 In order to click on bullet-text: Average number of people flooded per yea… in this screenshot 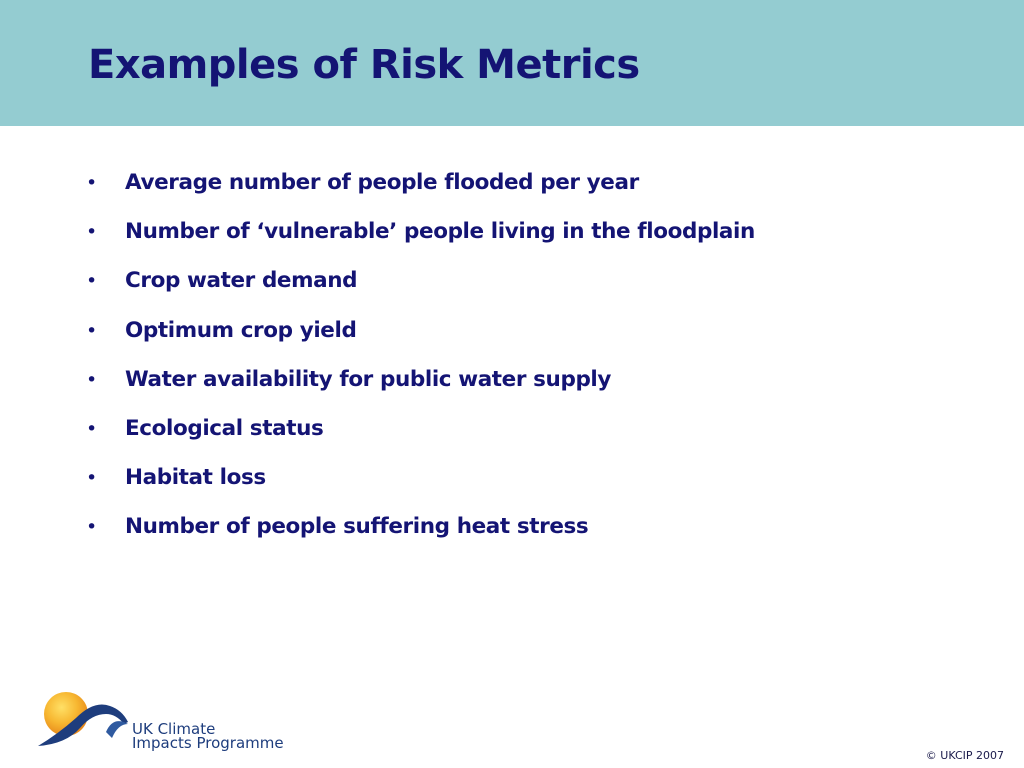, I will do `click(382, 182)`.